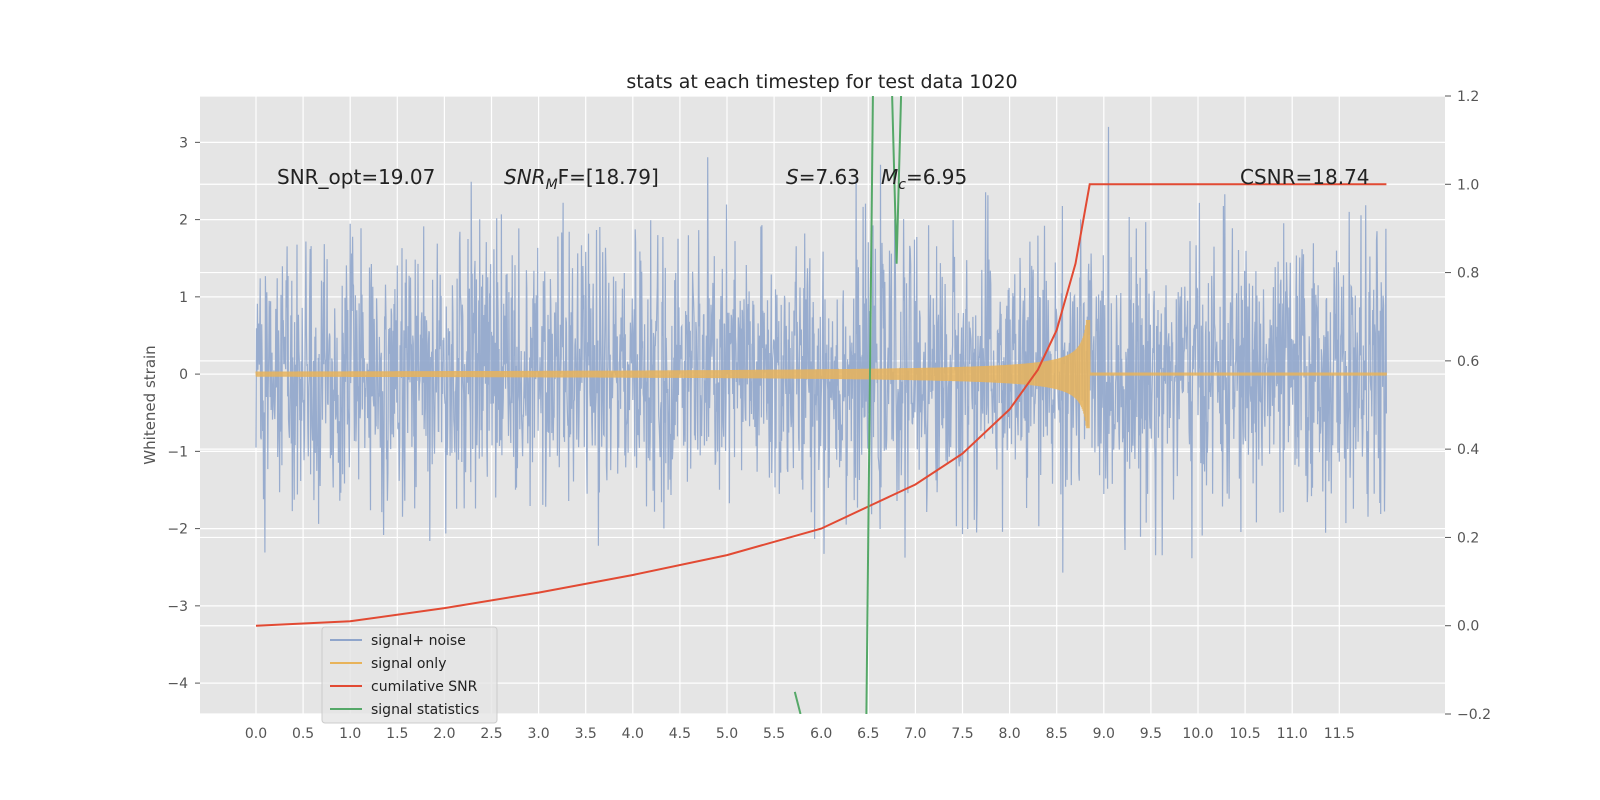  Describe the element at coordinates (177, 452) in the screenshot. I see `y-tick-label: −1` at that location.